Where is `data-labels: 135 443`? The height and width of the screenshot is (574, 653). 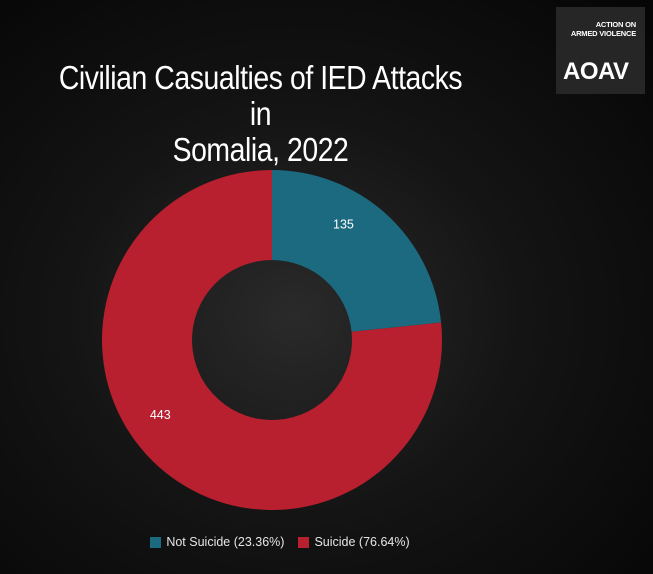
data-labels: 135 443 is located at coordinates (252, 320).